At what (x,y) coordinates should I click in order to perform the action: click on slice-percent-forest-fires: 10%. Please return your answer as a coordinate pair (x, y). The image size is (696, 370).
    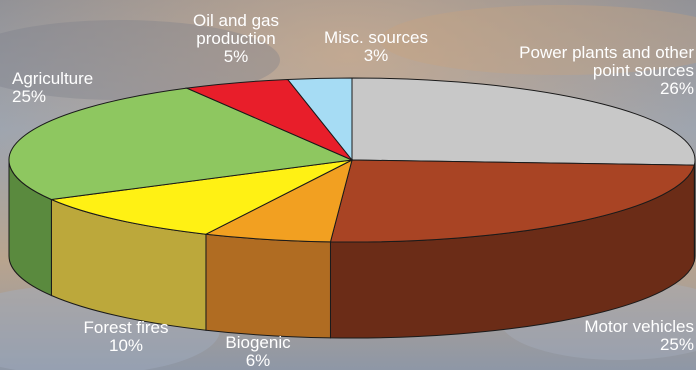
    Looking at the image, I should click on (126, 345).